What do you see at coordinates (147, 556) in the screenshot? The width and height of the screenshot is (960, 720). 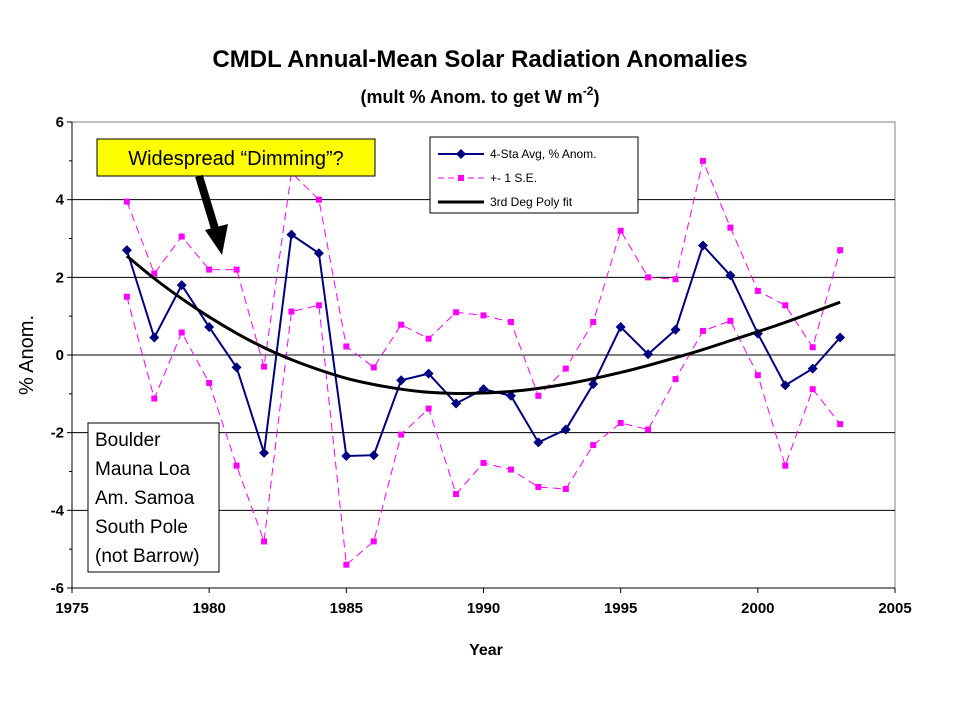 I see `station-not-barrow: (not Barrow)` at bounding box center [147, 556].